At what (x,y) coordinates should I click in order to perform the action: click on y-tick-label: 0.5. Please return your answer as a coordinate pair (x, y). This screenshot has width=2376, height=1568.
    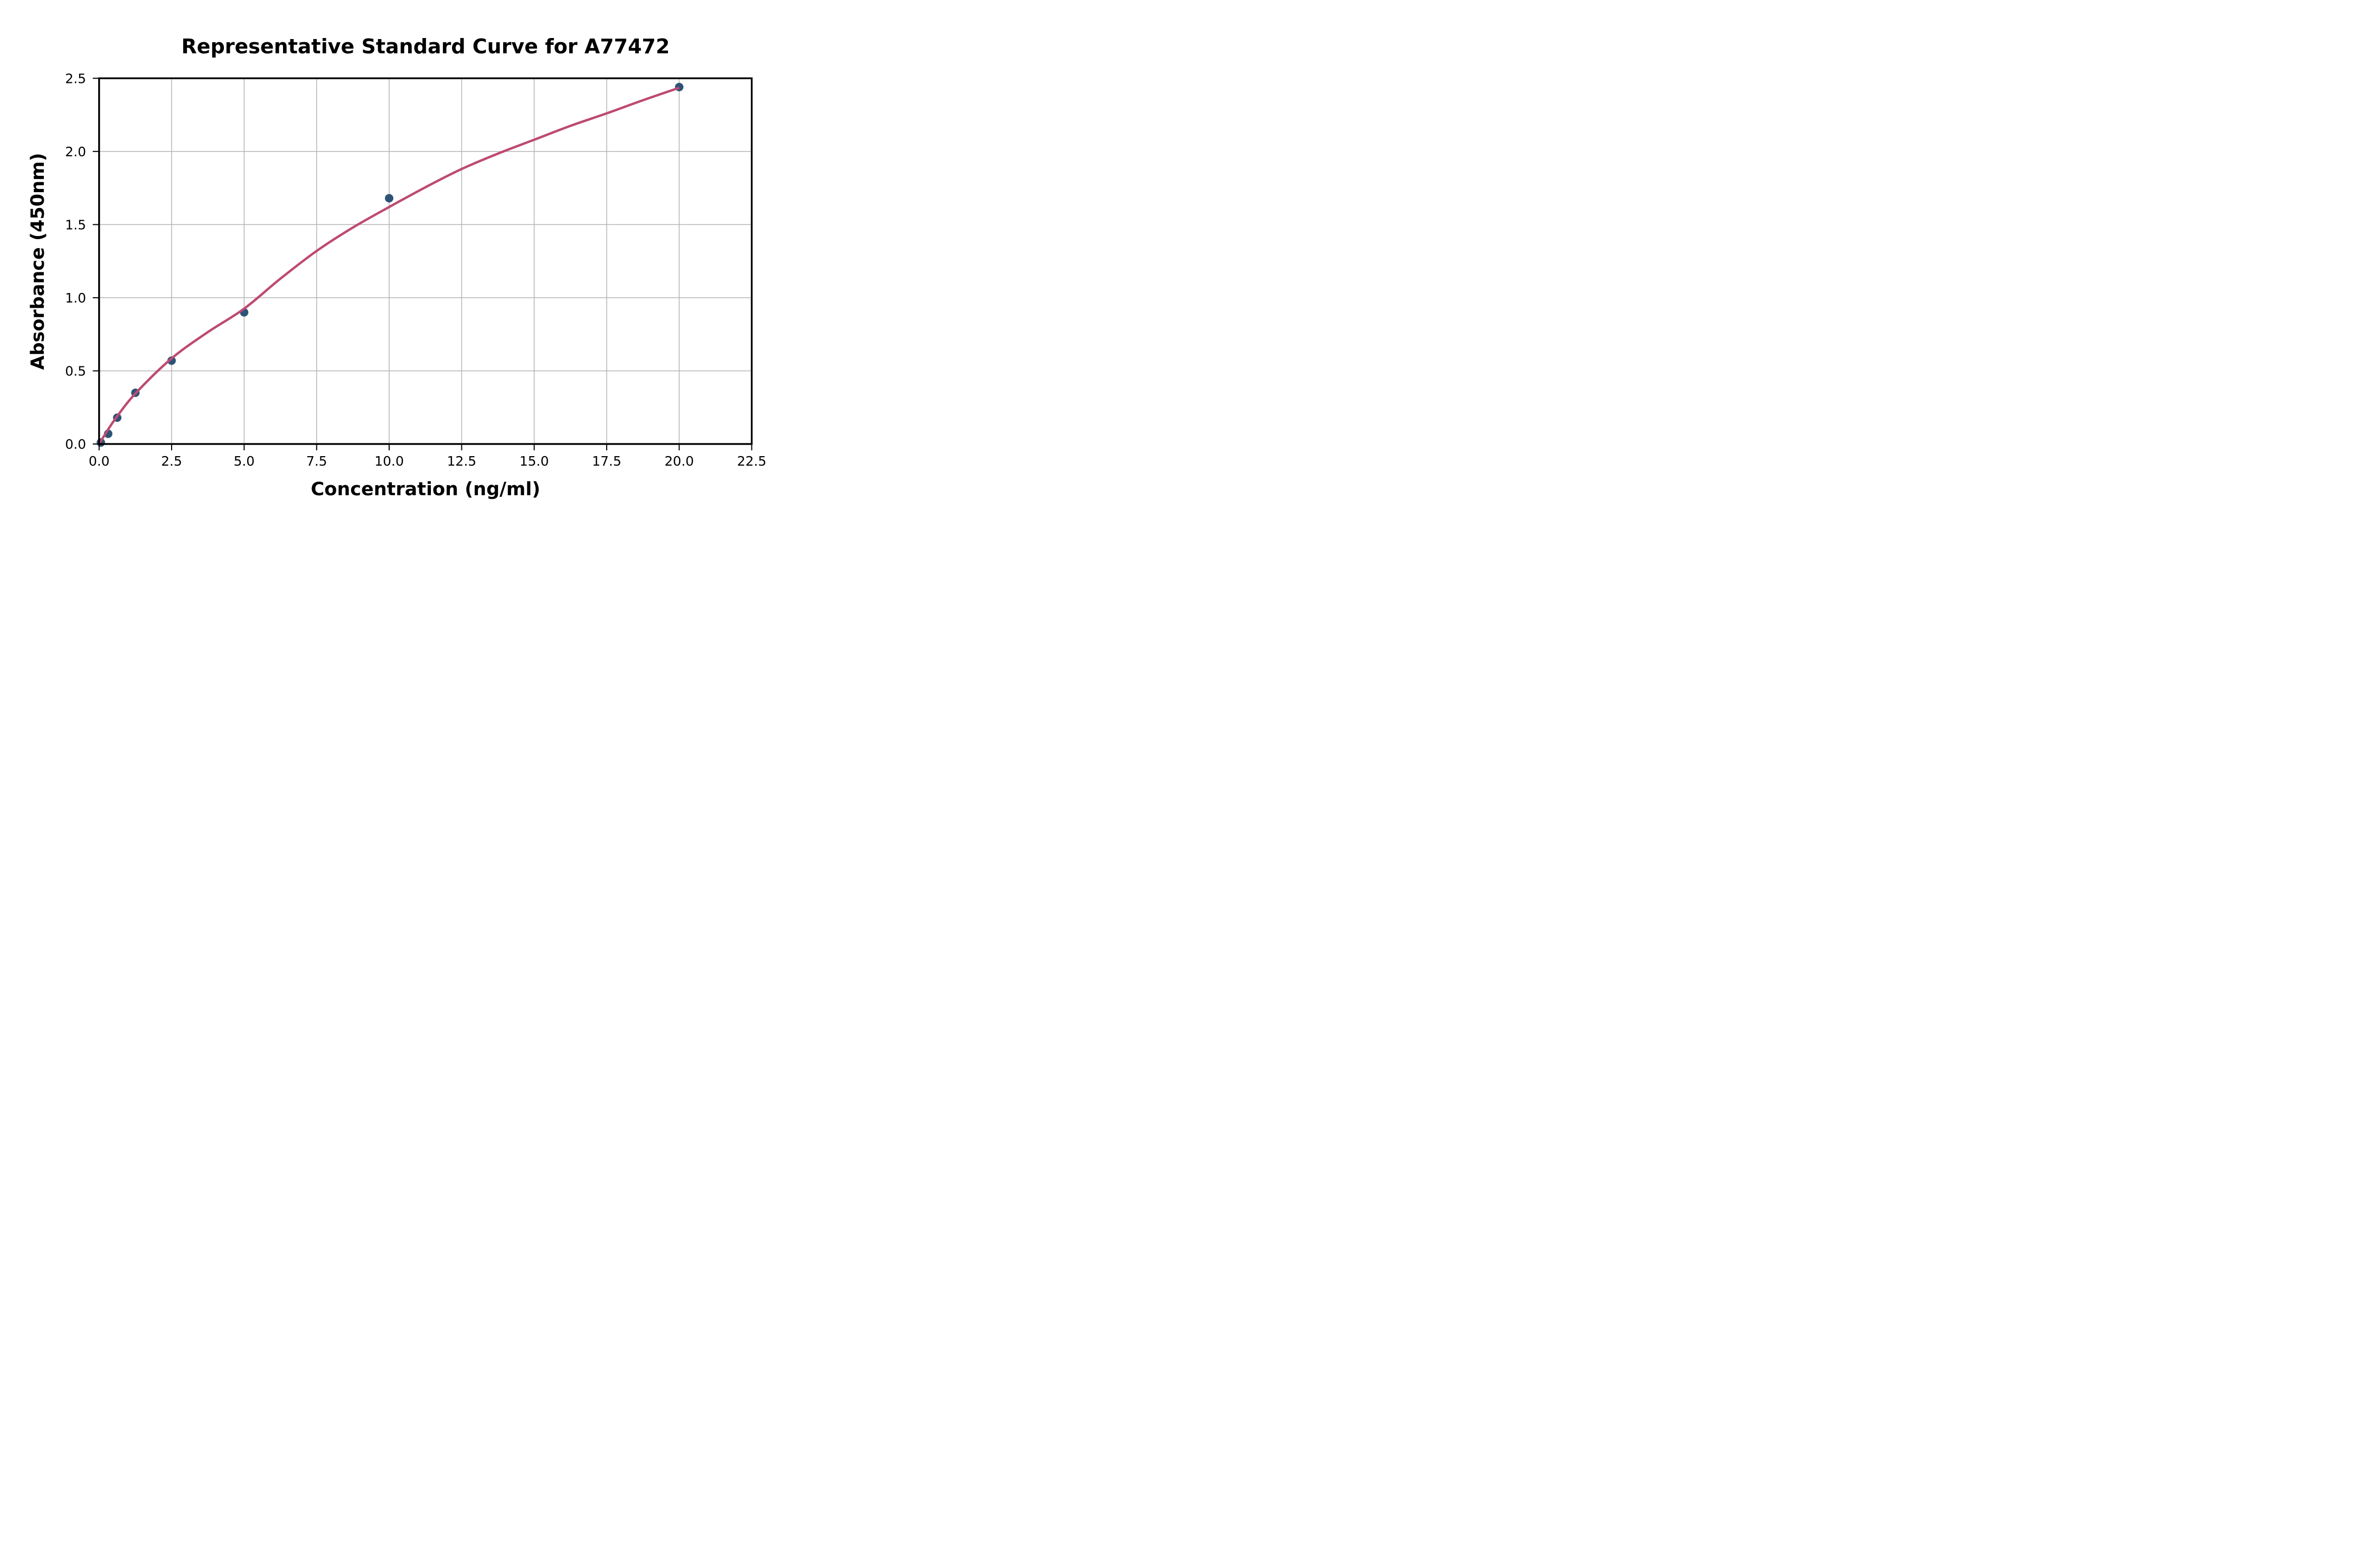
    Looking at the image, I should click on (76, 371).